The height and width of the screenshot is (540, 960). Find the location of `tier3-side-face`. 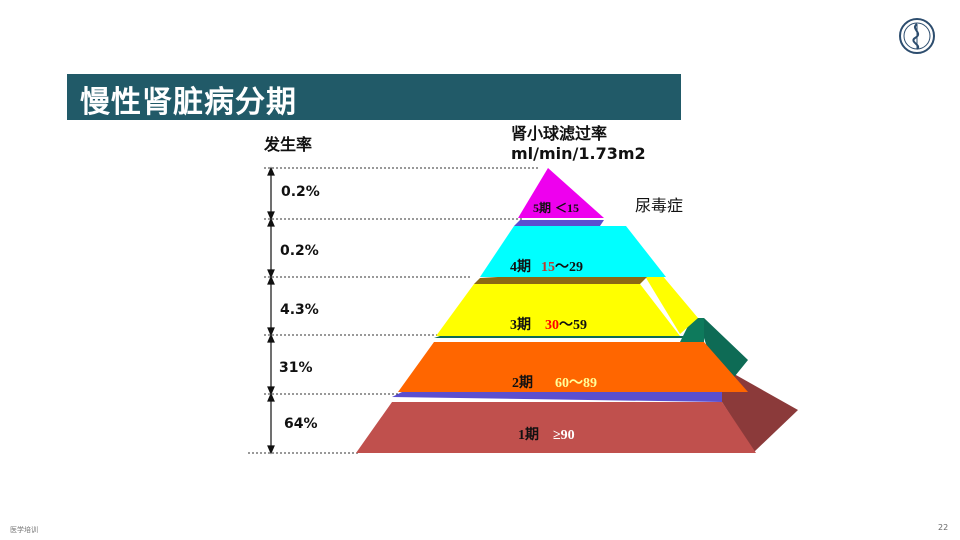

tier3-side-face is located at coordinates (669, 301).